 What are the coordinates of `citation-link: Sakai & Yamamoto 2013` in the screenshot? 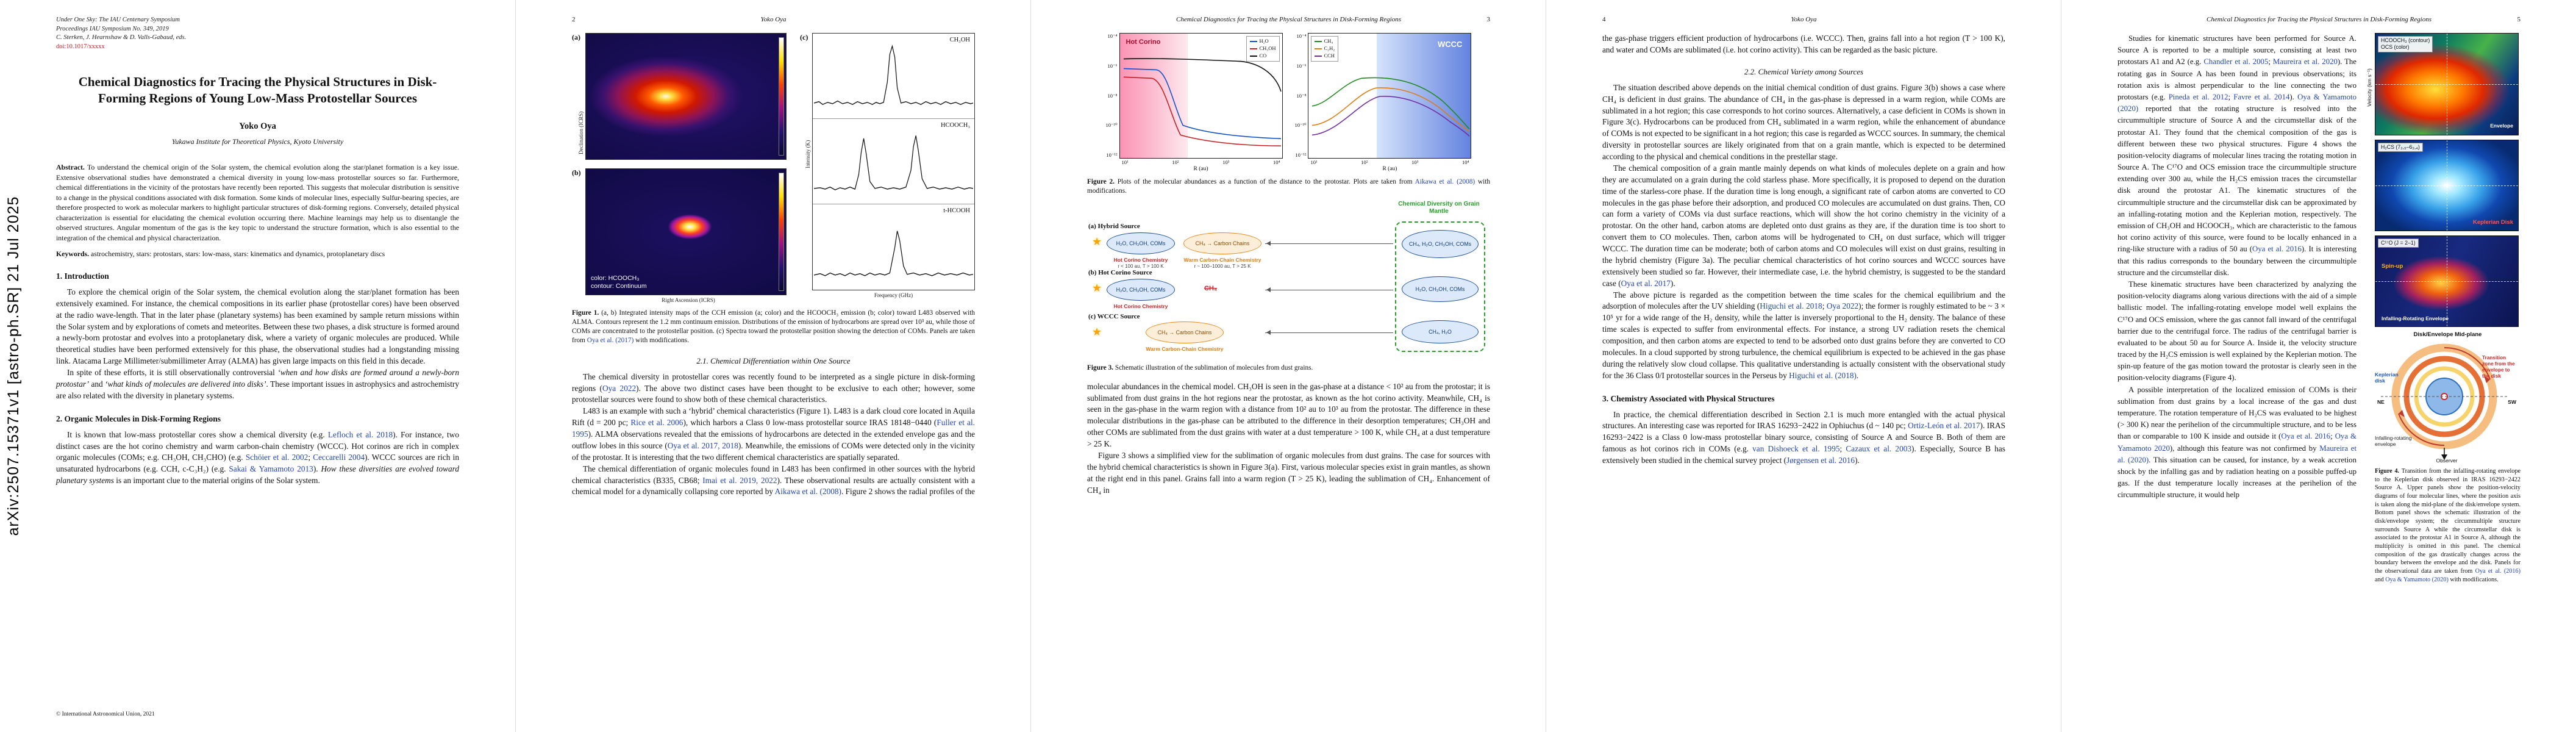 It's located at (271, 469).